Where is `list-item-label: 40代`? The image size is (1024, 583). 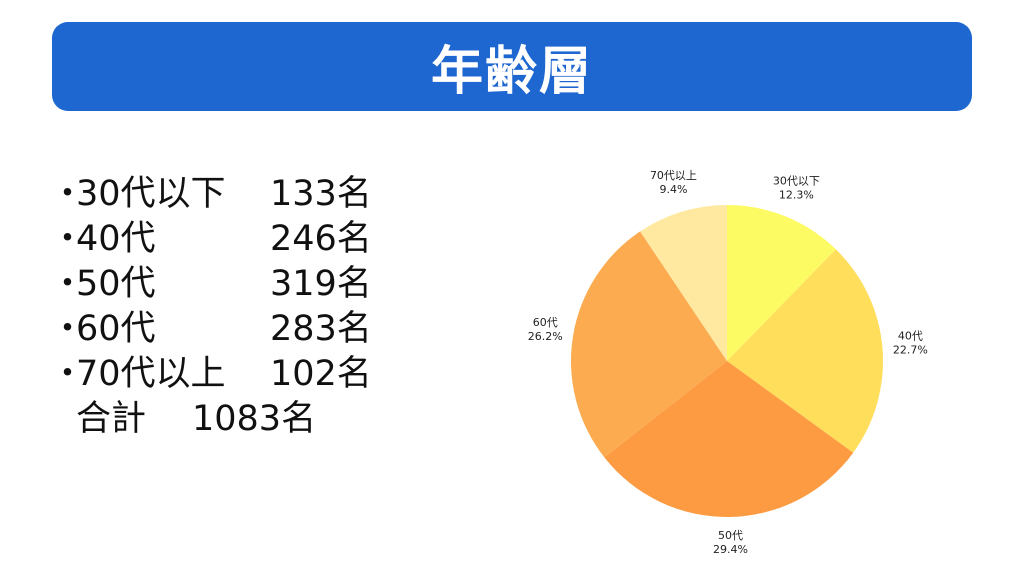
list-item-label: 40代 is located at coordinates (116, 239).